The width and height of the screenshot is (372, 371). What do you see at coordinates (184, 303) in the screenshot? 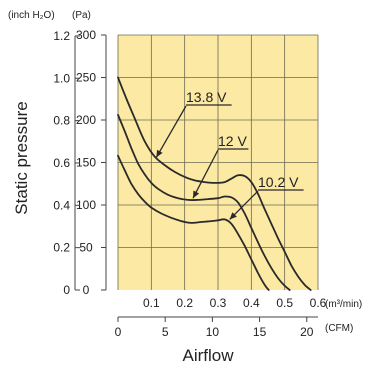
I see `x-tick-label-m3min: 0.2` at bounding box center [184, 303].